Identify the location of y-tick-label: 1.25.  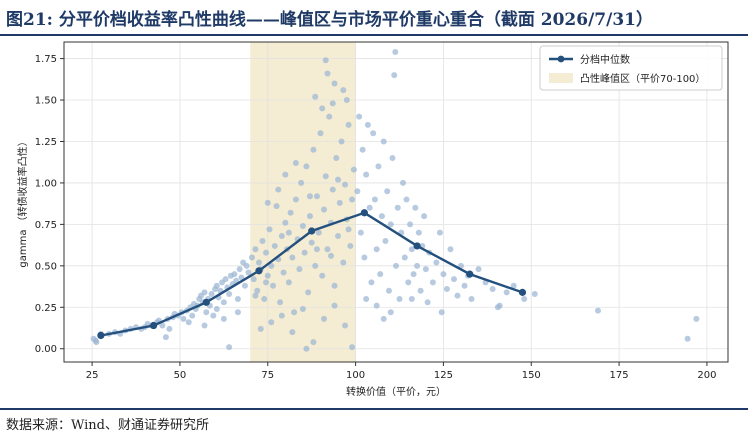
(46, 142).